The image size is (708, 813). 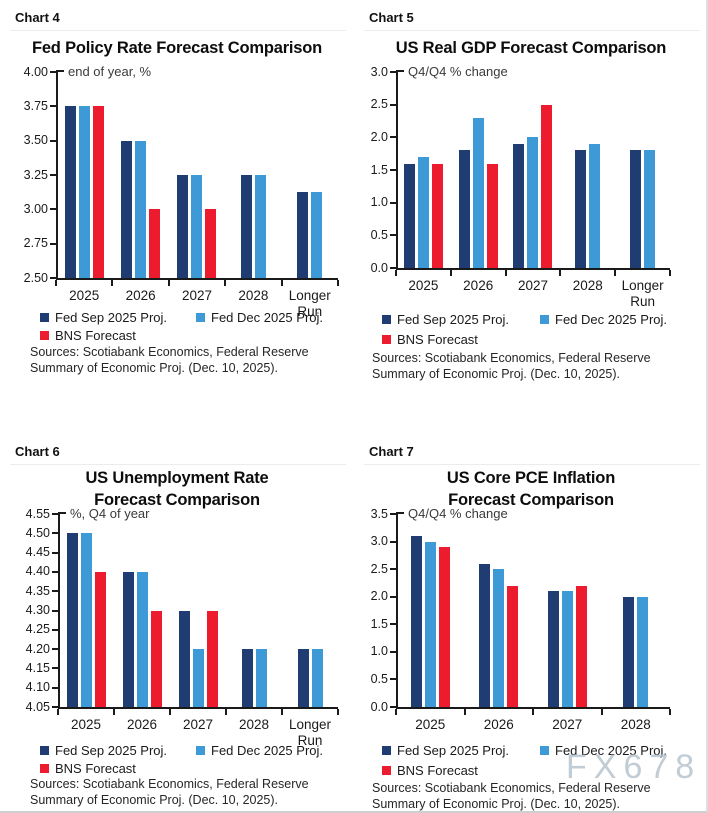 What do you see at coordinates (309, 303) in the screenshot?
I see `x-axis-label: Longer Run` at bounding box center [309, 303].